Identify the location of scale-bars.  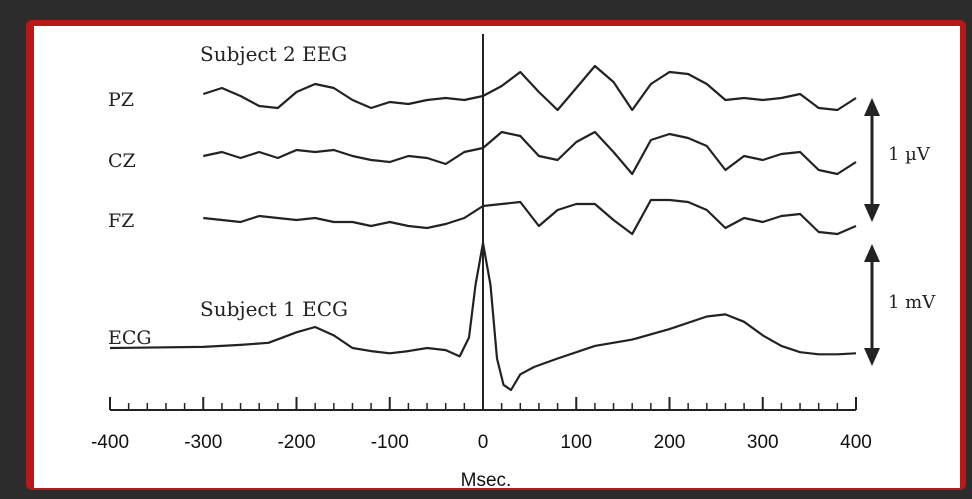
(872, 232).